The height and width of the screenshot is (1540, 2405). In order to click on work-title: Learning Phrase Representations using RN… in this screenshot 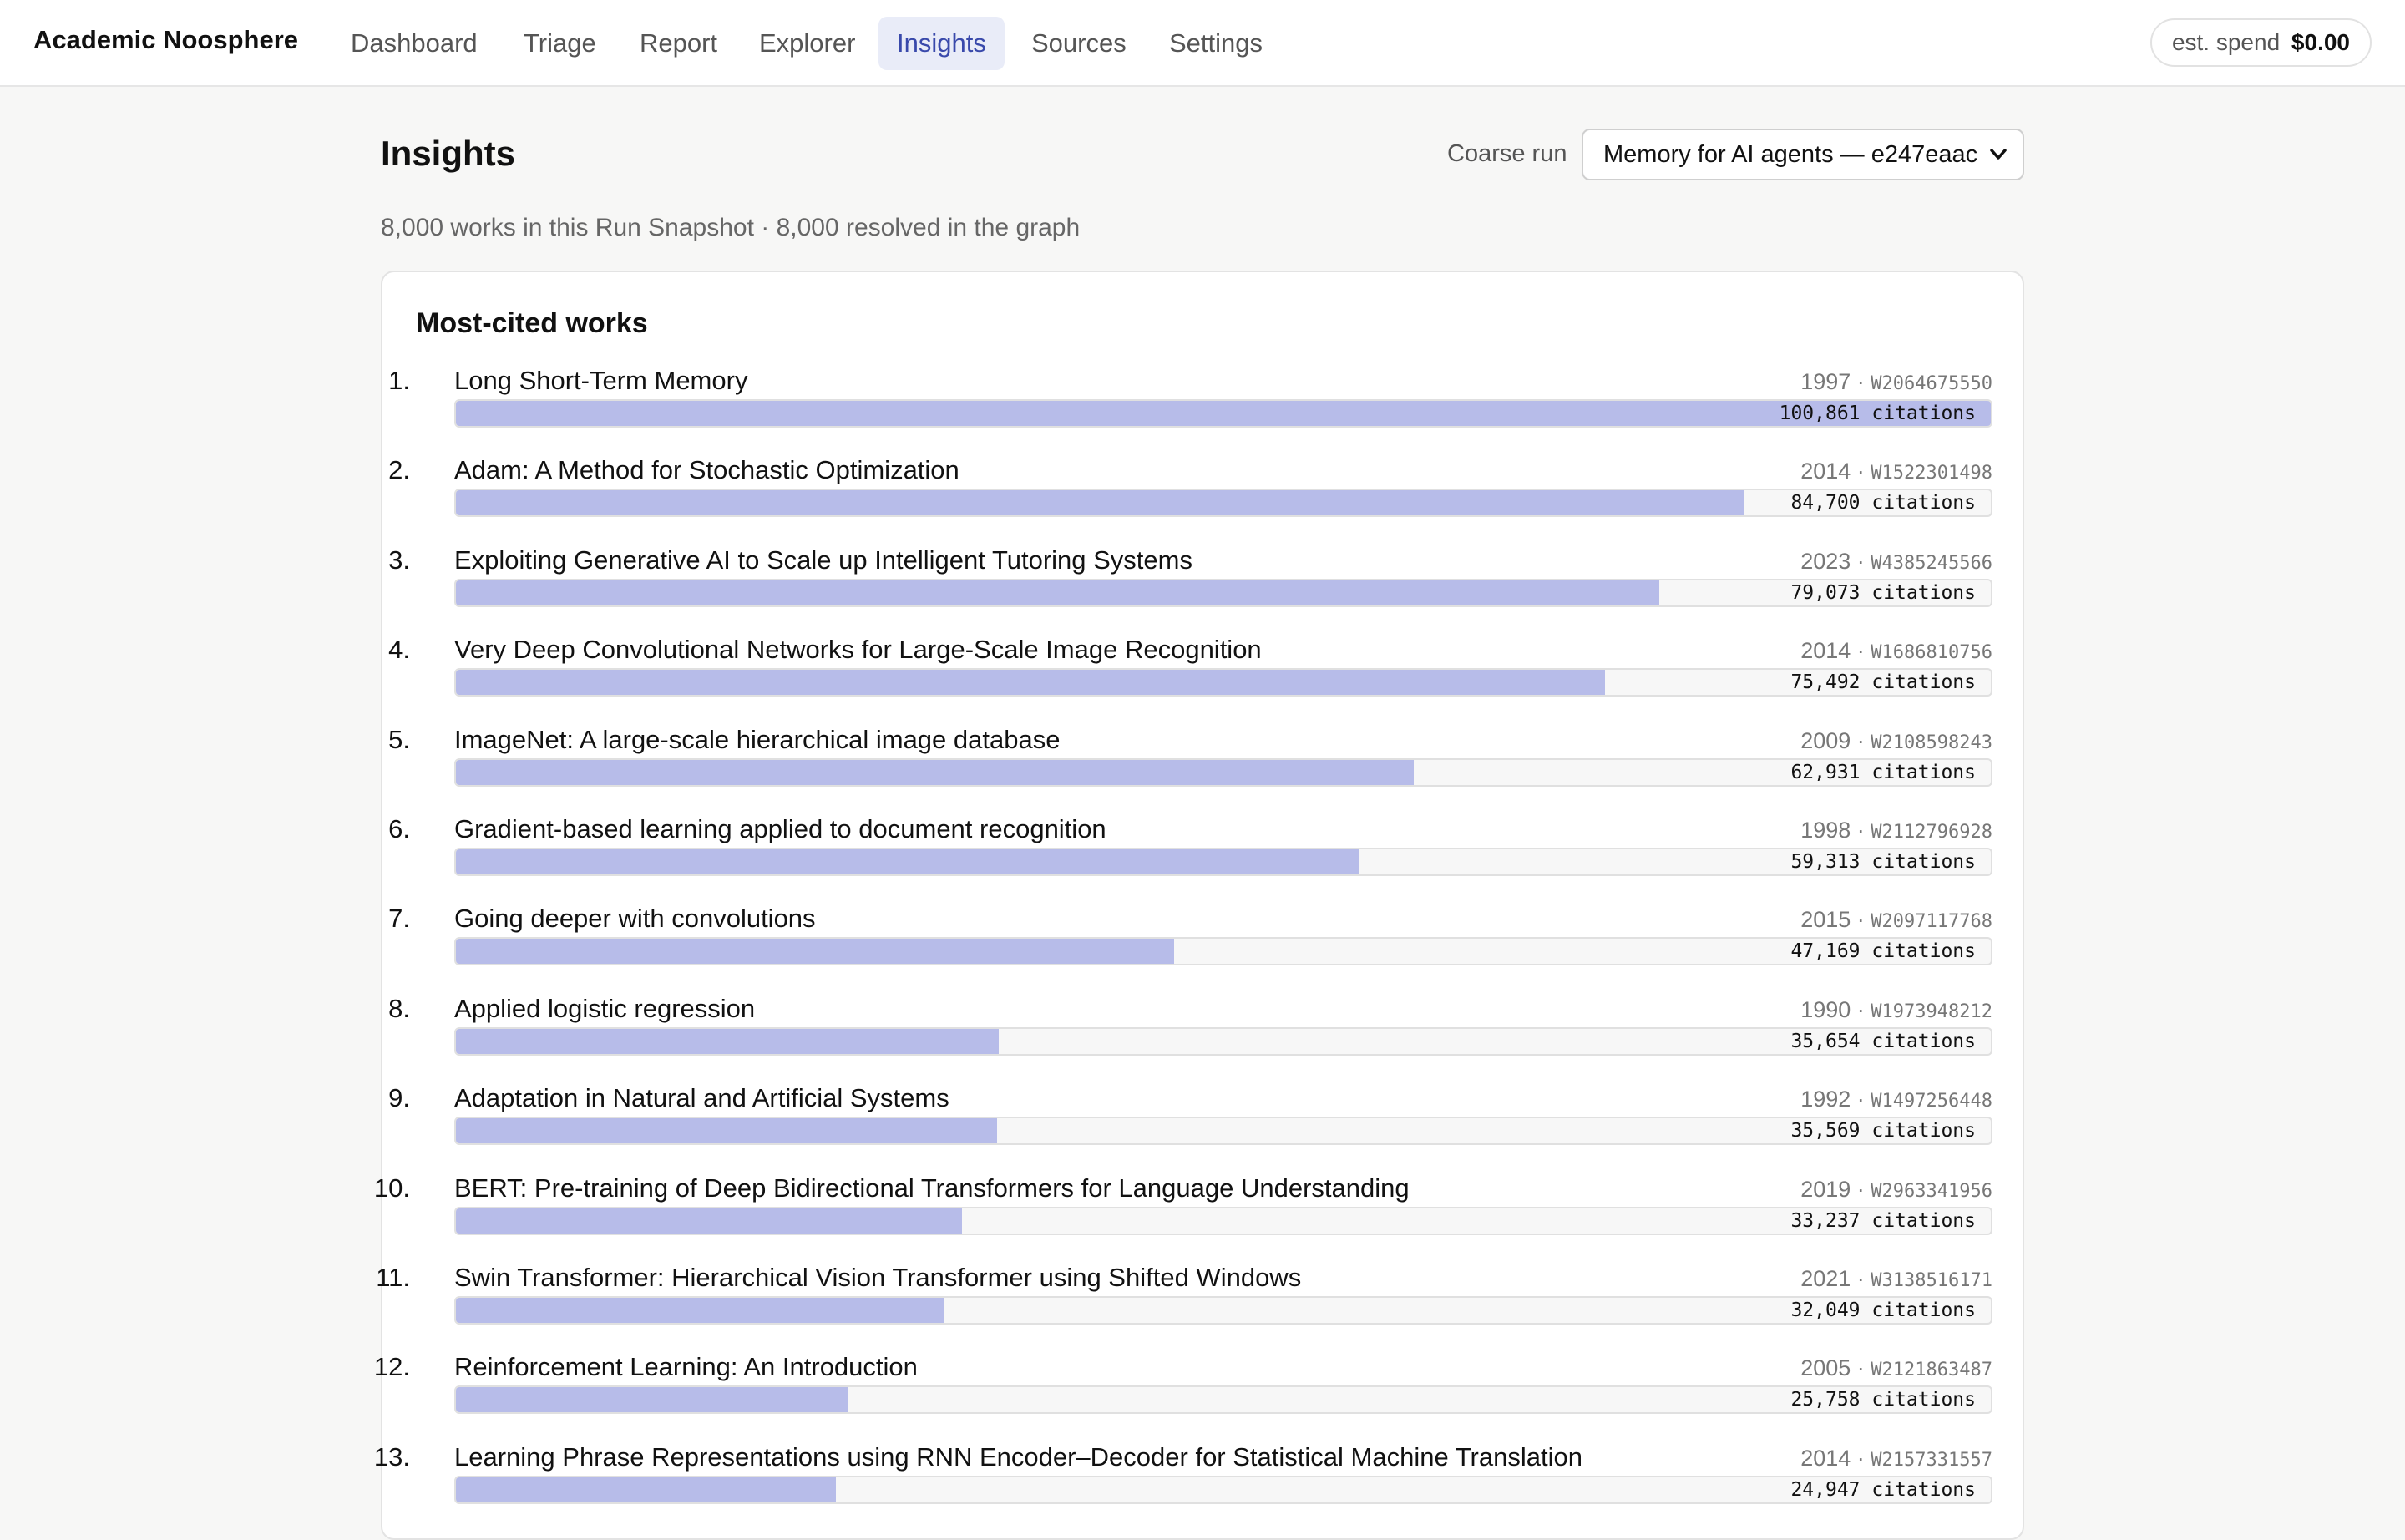, I will do `click(1018, 1457)`.